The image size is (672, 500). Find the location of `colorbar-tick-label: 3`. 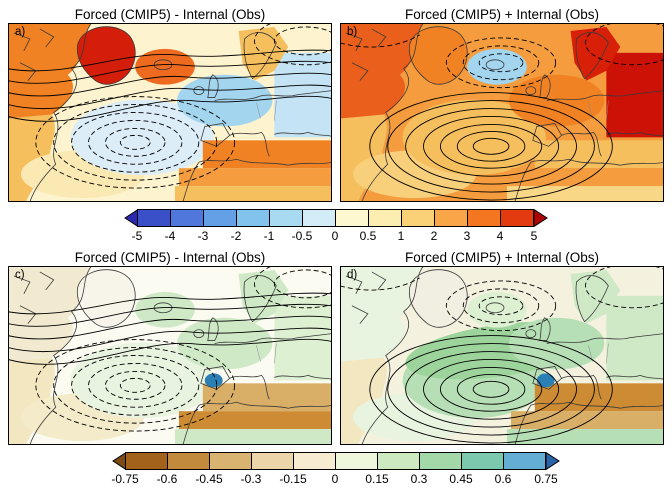

colorbar-tick-label: 3 is located at coordinates (467, 236).